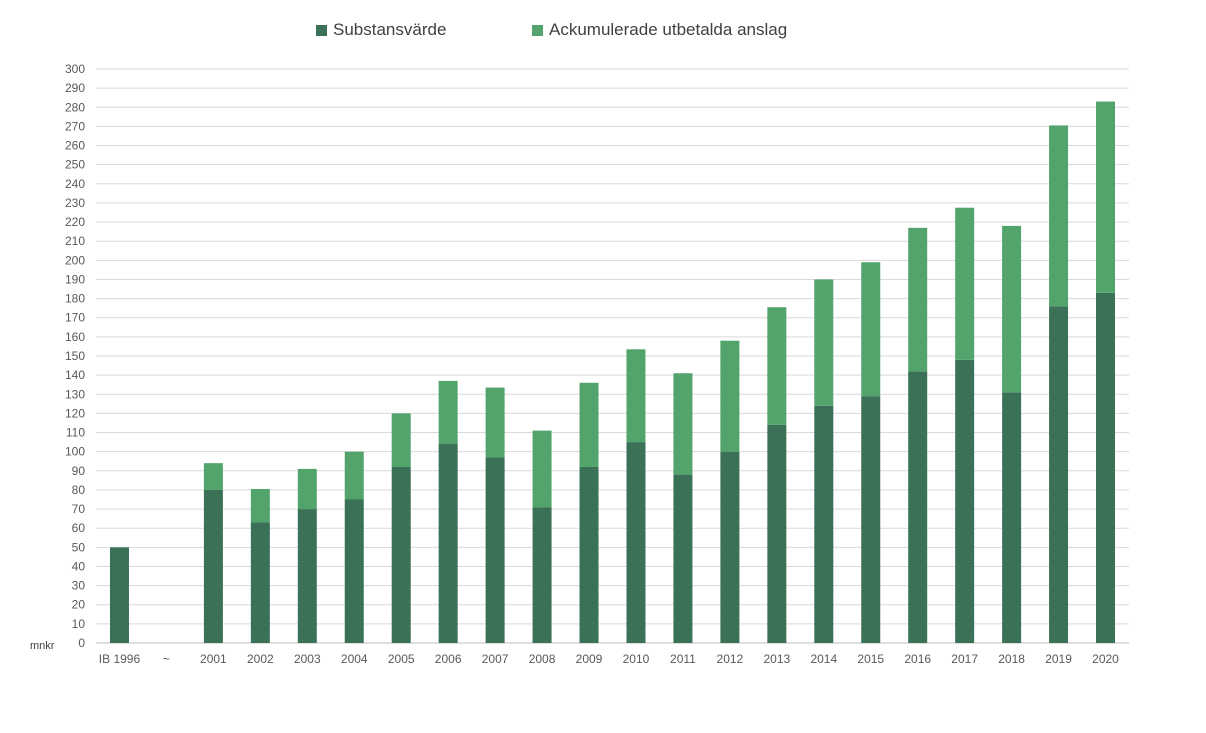 This screenshot has height=733, width=1206. I want to click on x-tick-label: 2007, so click(495, 659).